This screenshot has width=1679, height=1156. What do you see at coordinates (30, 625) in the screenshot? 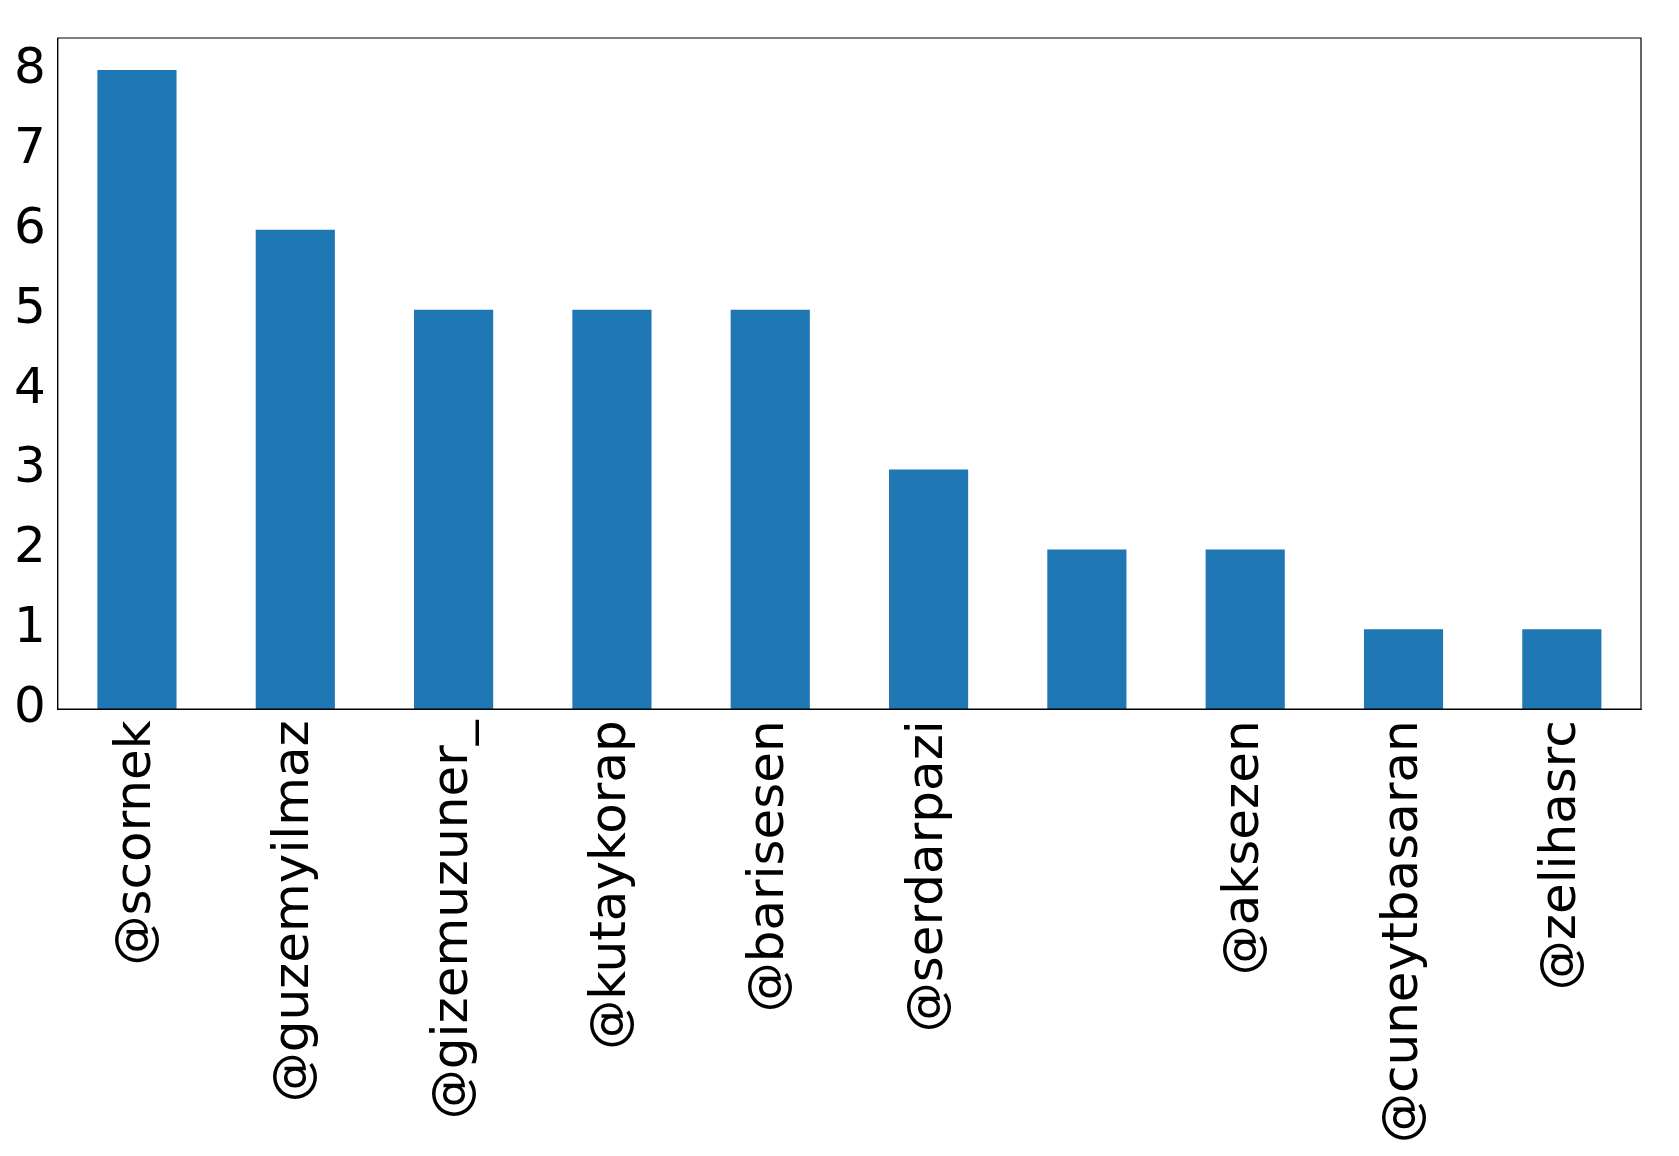
I see `y-tick-label: 1` at bounding box center [30, 625].